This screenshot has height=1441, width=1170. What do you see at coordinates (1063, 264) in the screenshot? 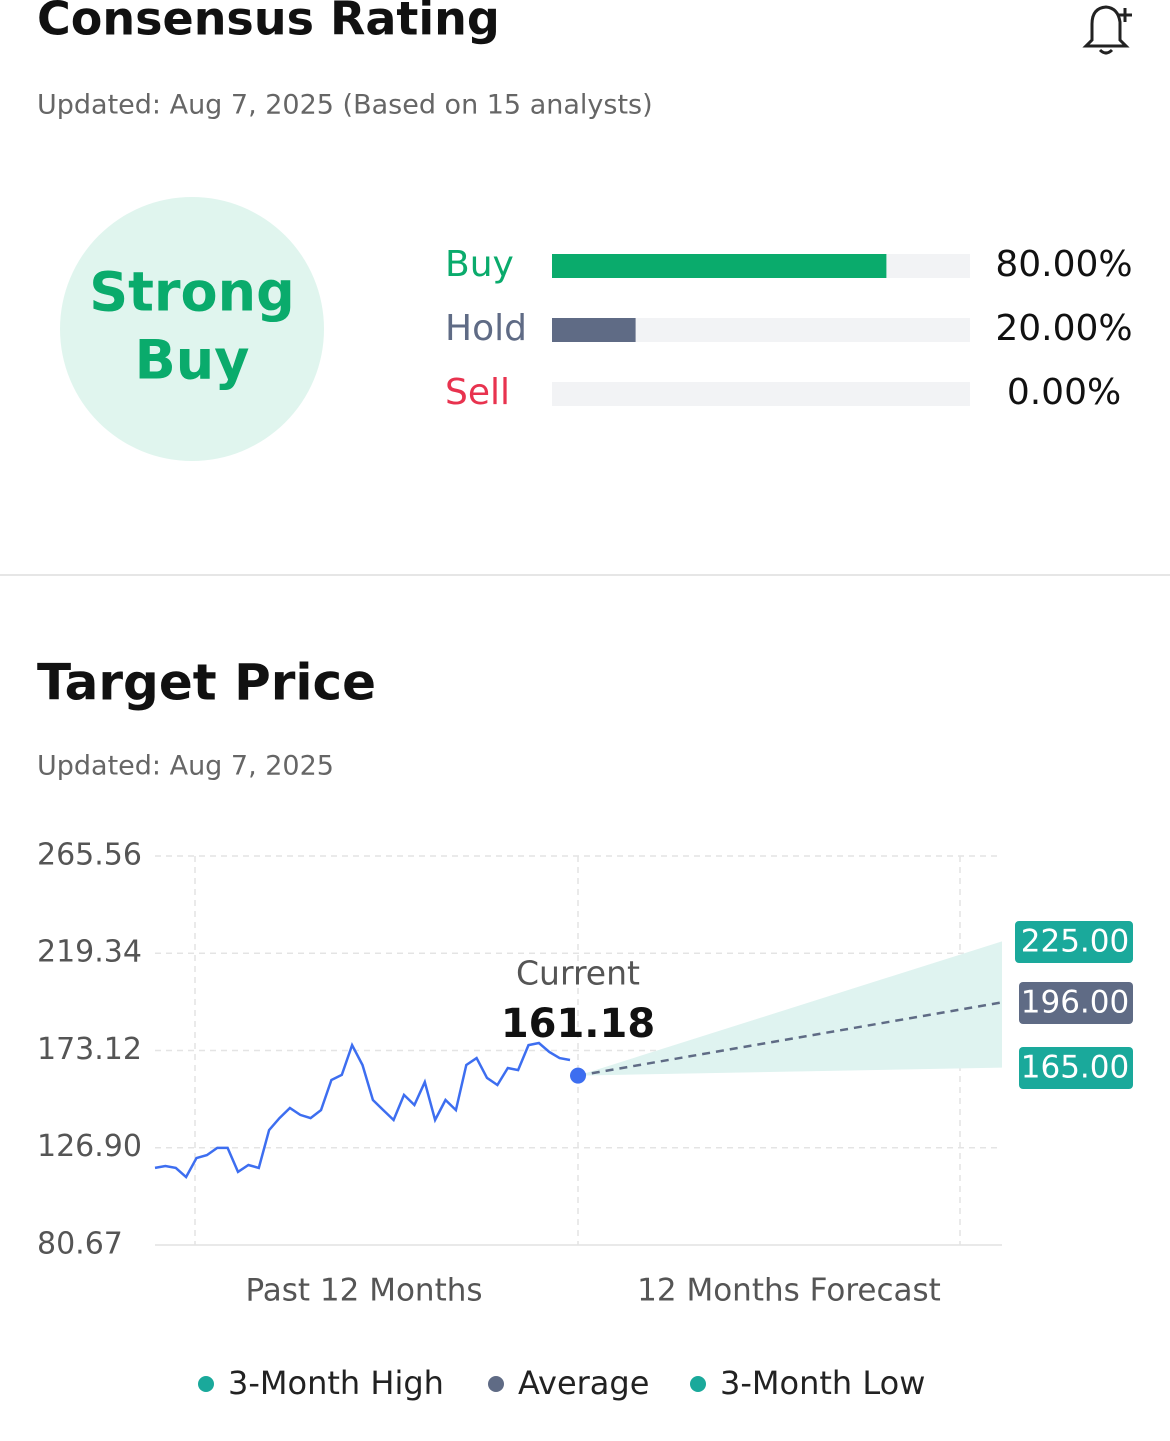
I see `percent-label: 80.00%` at bounding box center [1063, 264].